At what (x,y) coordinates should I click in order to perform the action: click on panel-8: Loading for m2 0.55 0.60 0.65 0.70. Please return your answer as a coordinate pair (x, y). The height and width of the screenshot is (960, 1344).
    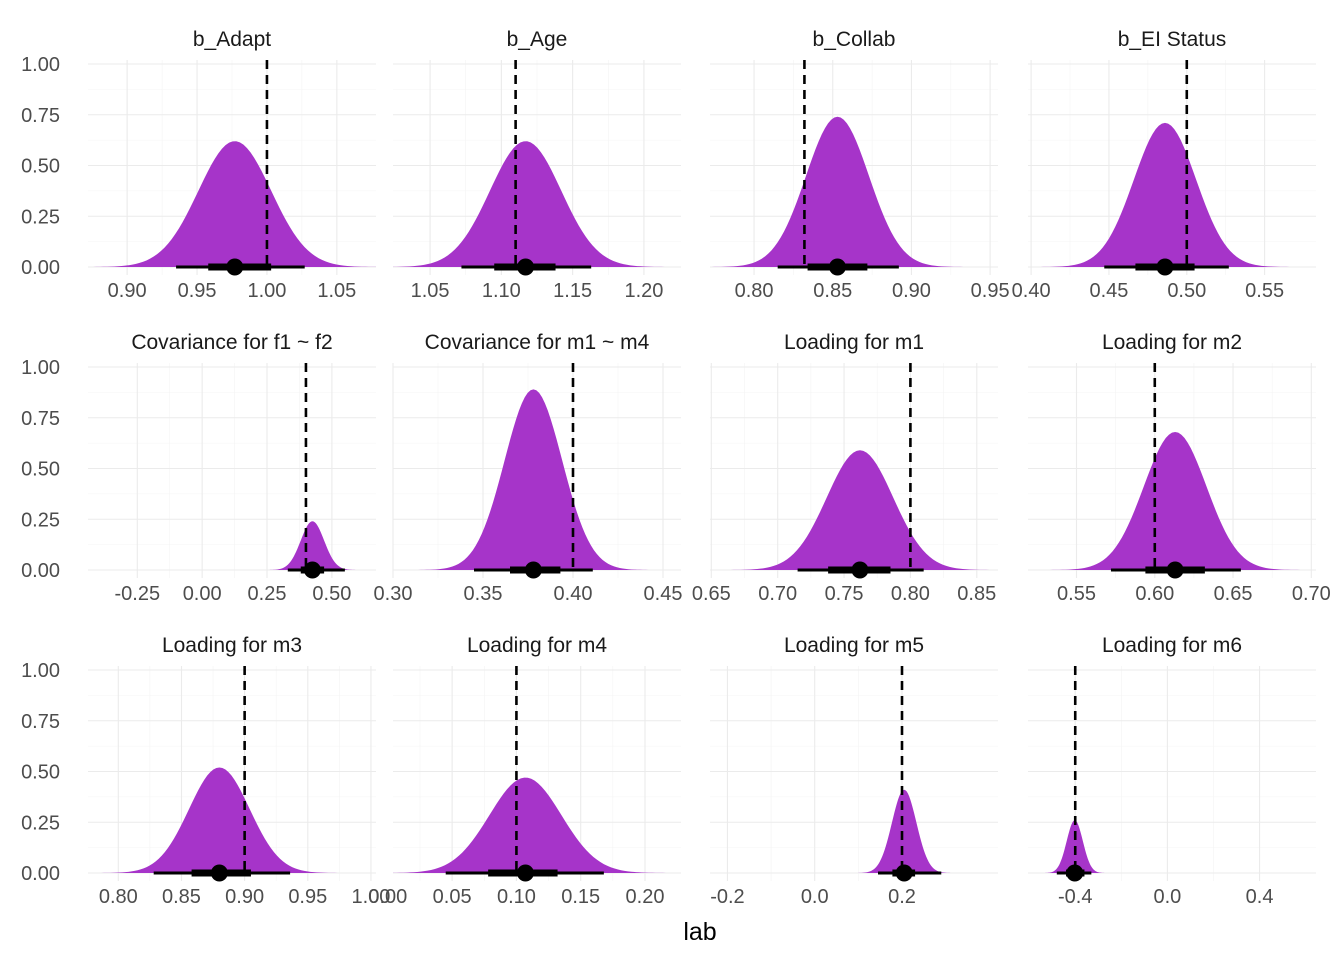
    Looking at the image, I should click on (1179, 468).